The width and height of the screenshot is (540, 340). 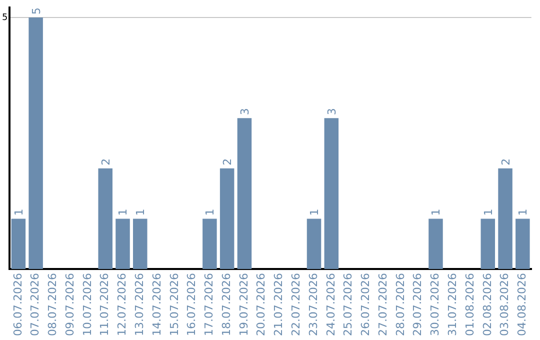 I want to click on x-tick-label: 27.07.2026, so click(x=383, y=304).